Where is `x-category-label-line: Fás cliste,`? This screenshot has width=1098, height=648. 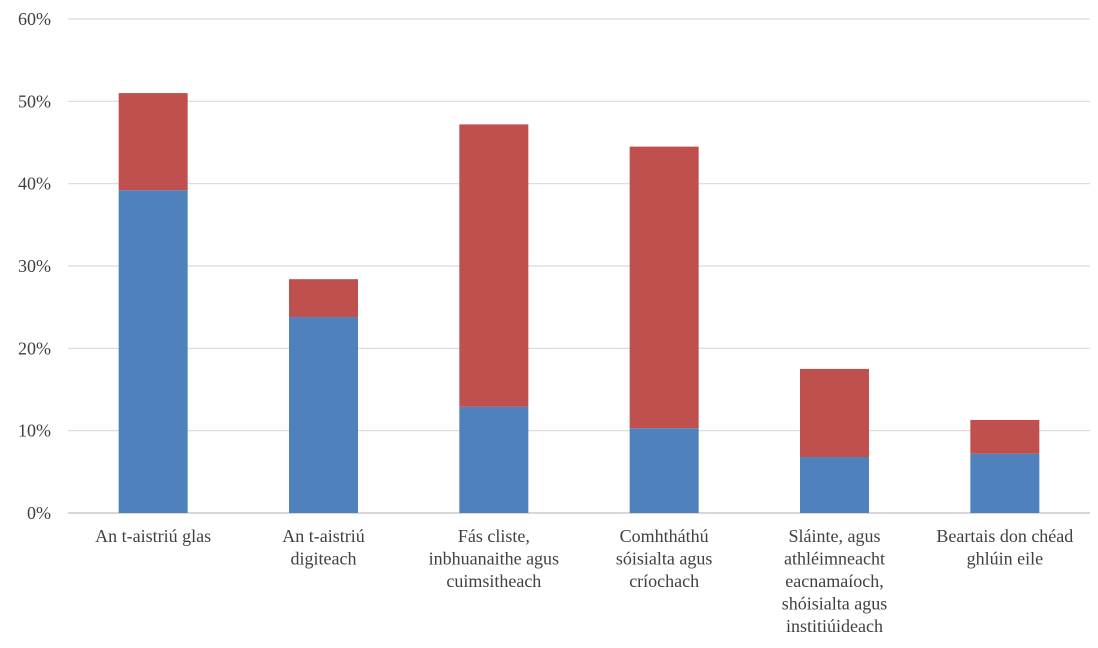
x-category-label-line: Fás cliste, is located at coordinates (494, 536).